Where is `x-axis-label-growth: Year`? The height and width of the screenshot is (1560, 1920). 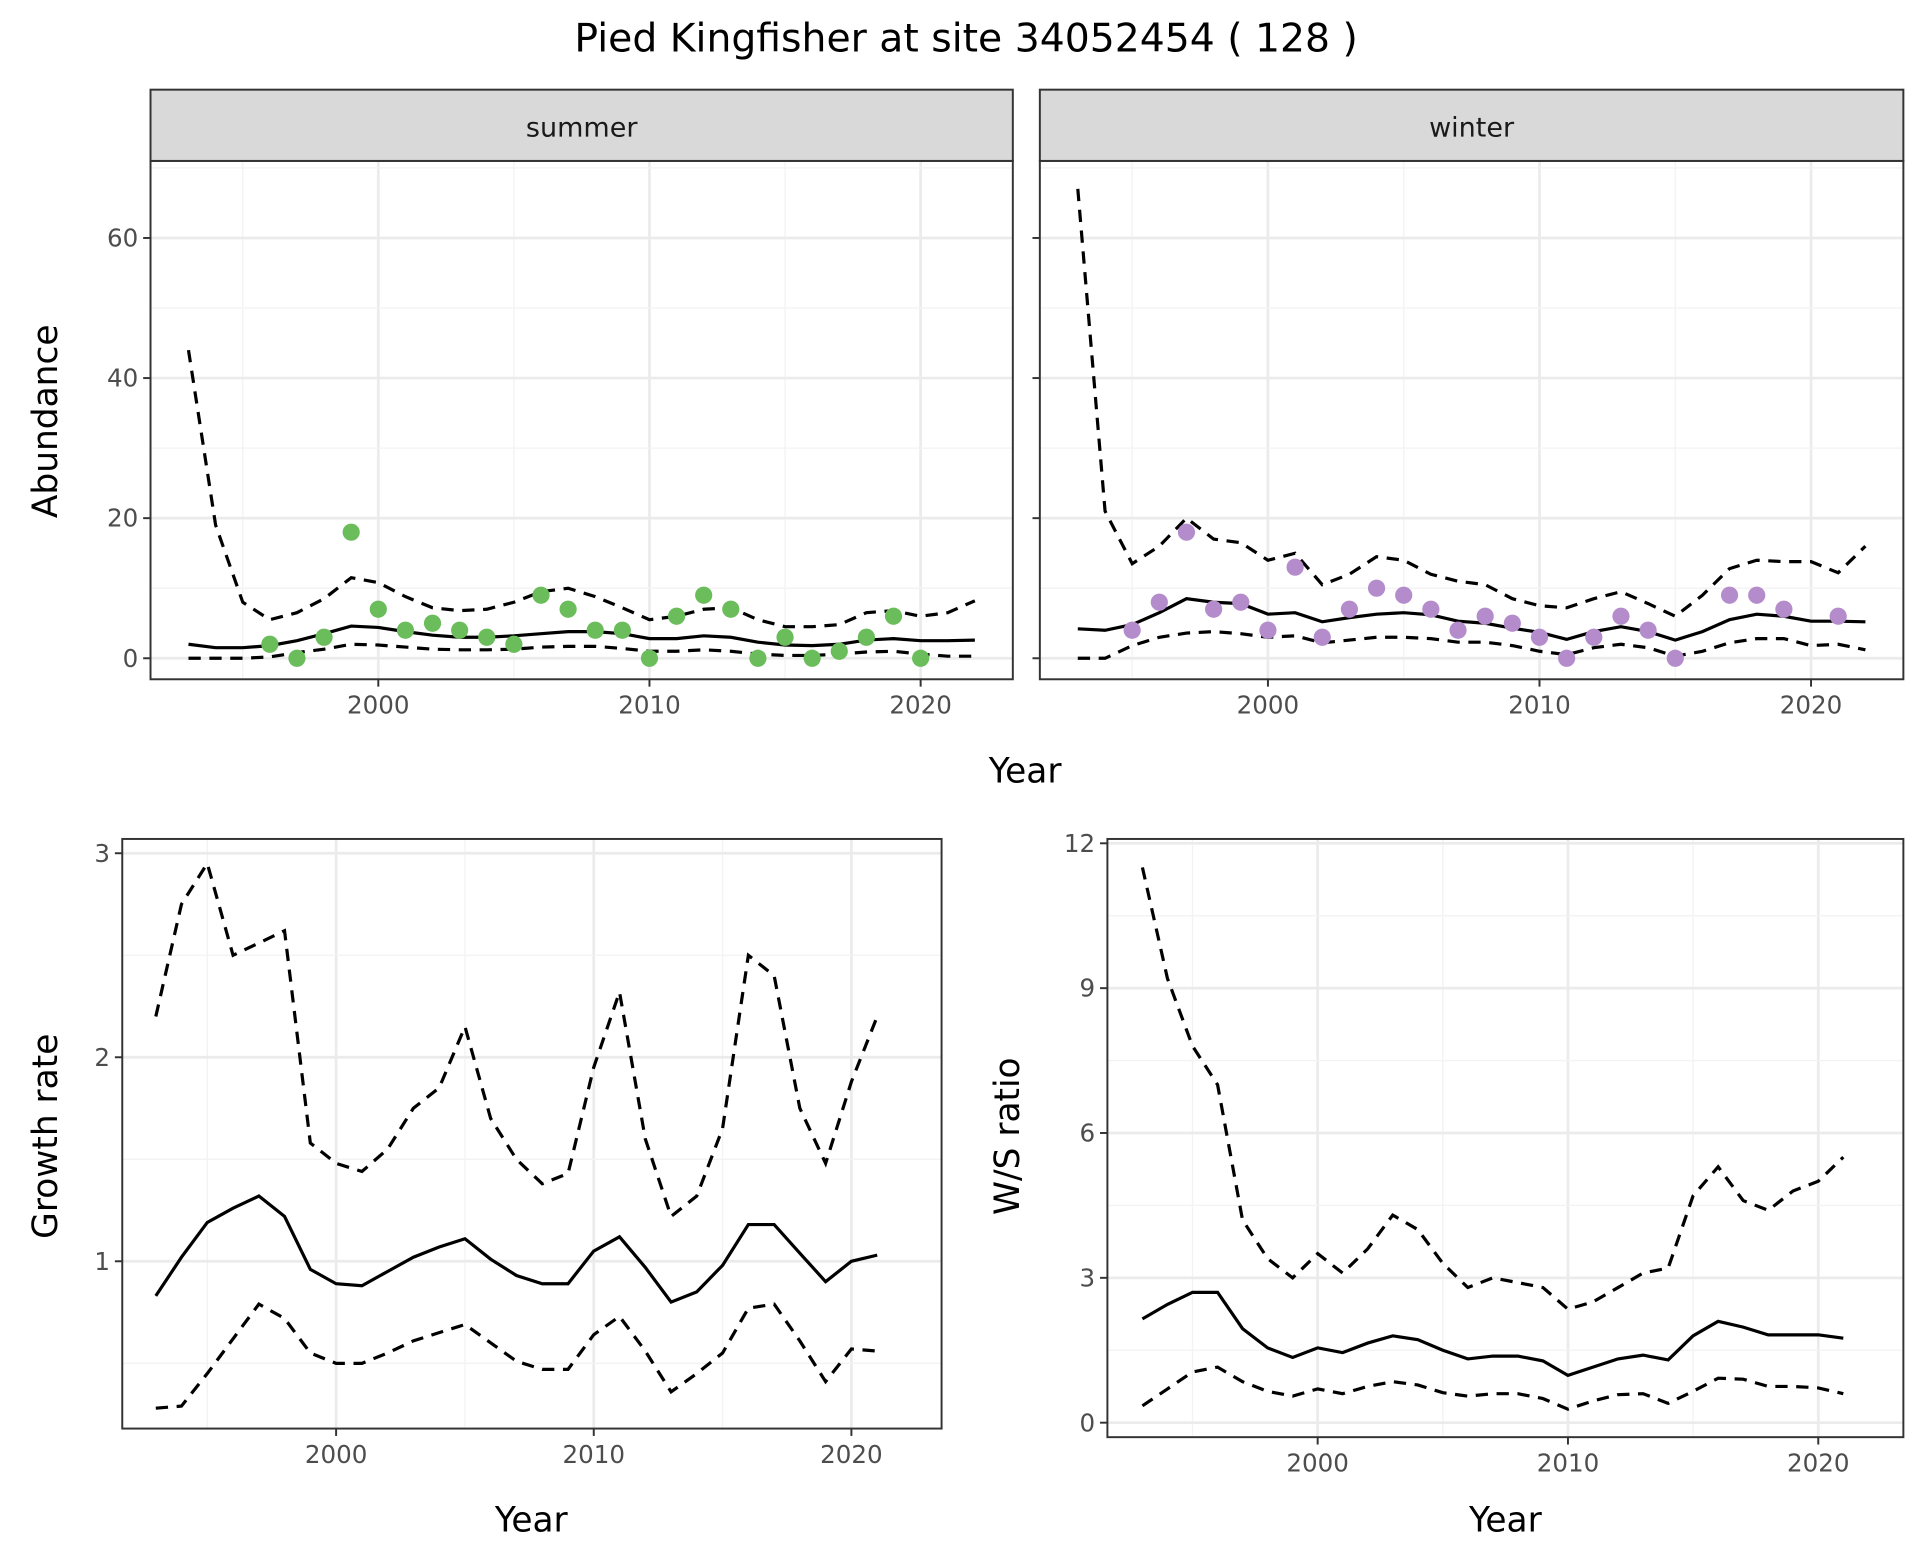
x-axis-label-growth: Year is located at coordinates (531, 1521).